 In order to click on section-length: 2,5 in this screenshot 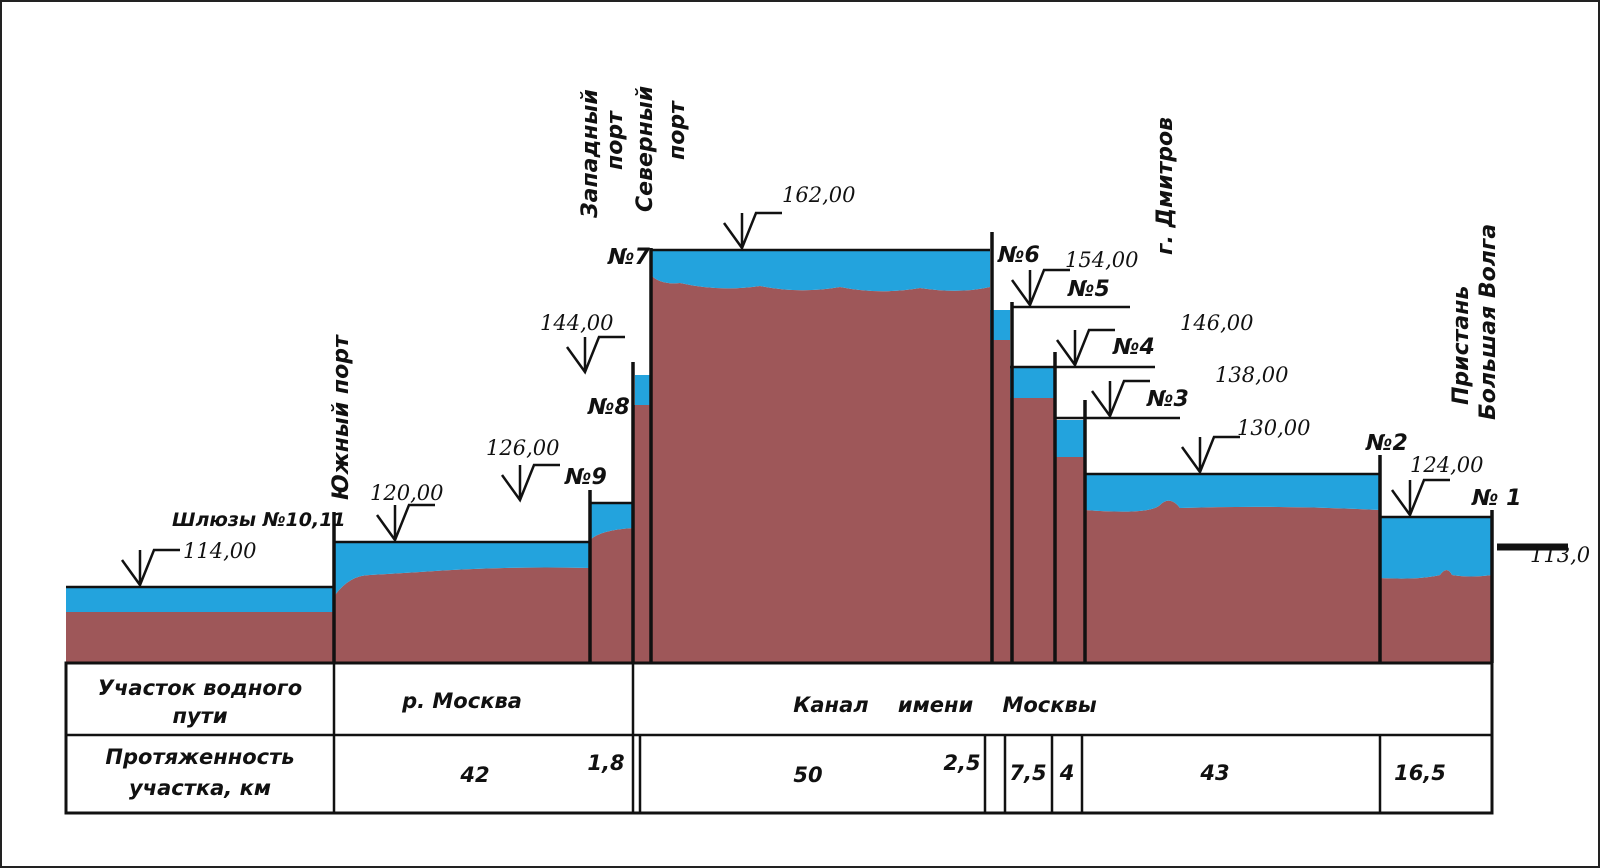, I will do `click(961, 763)`.